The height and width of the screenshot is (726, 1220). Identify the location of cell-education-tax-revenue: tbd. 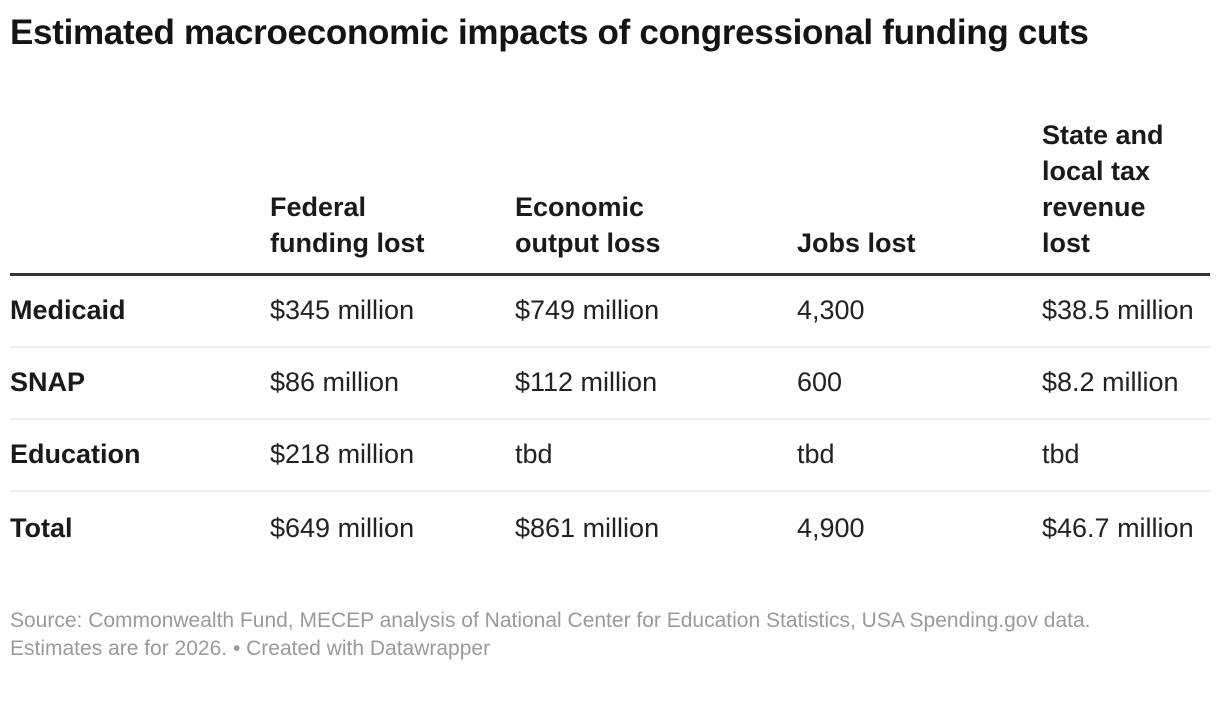
(1126, 455).